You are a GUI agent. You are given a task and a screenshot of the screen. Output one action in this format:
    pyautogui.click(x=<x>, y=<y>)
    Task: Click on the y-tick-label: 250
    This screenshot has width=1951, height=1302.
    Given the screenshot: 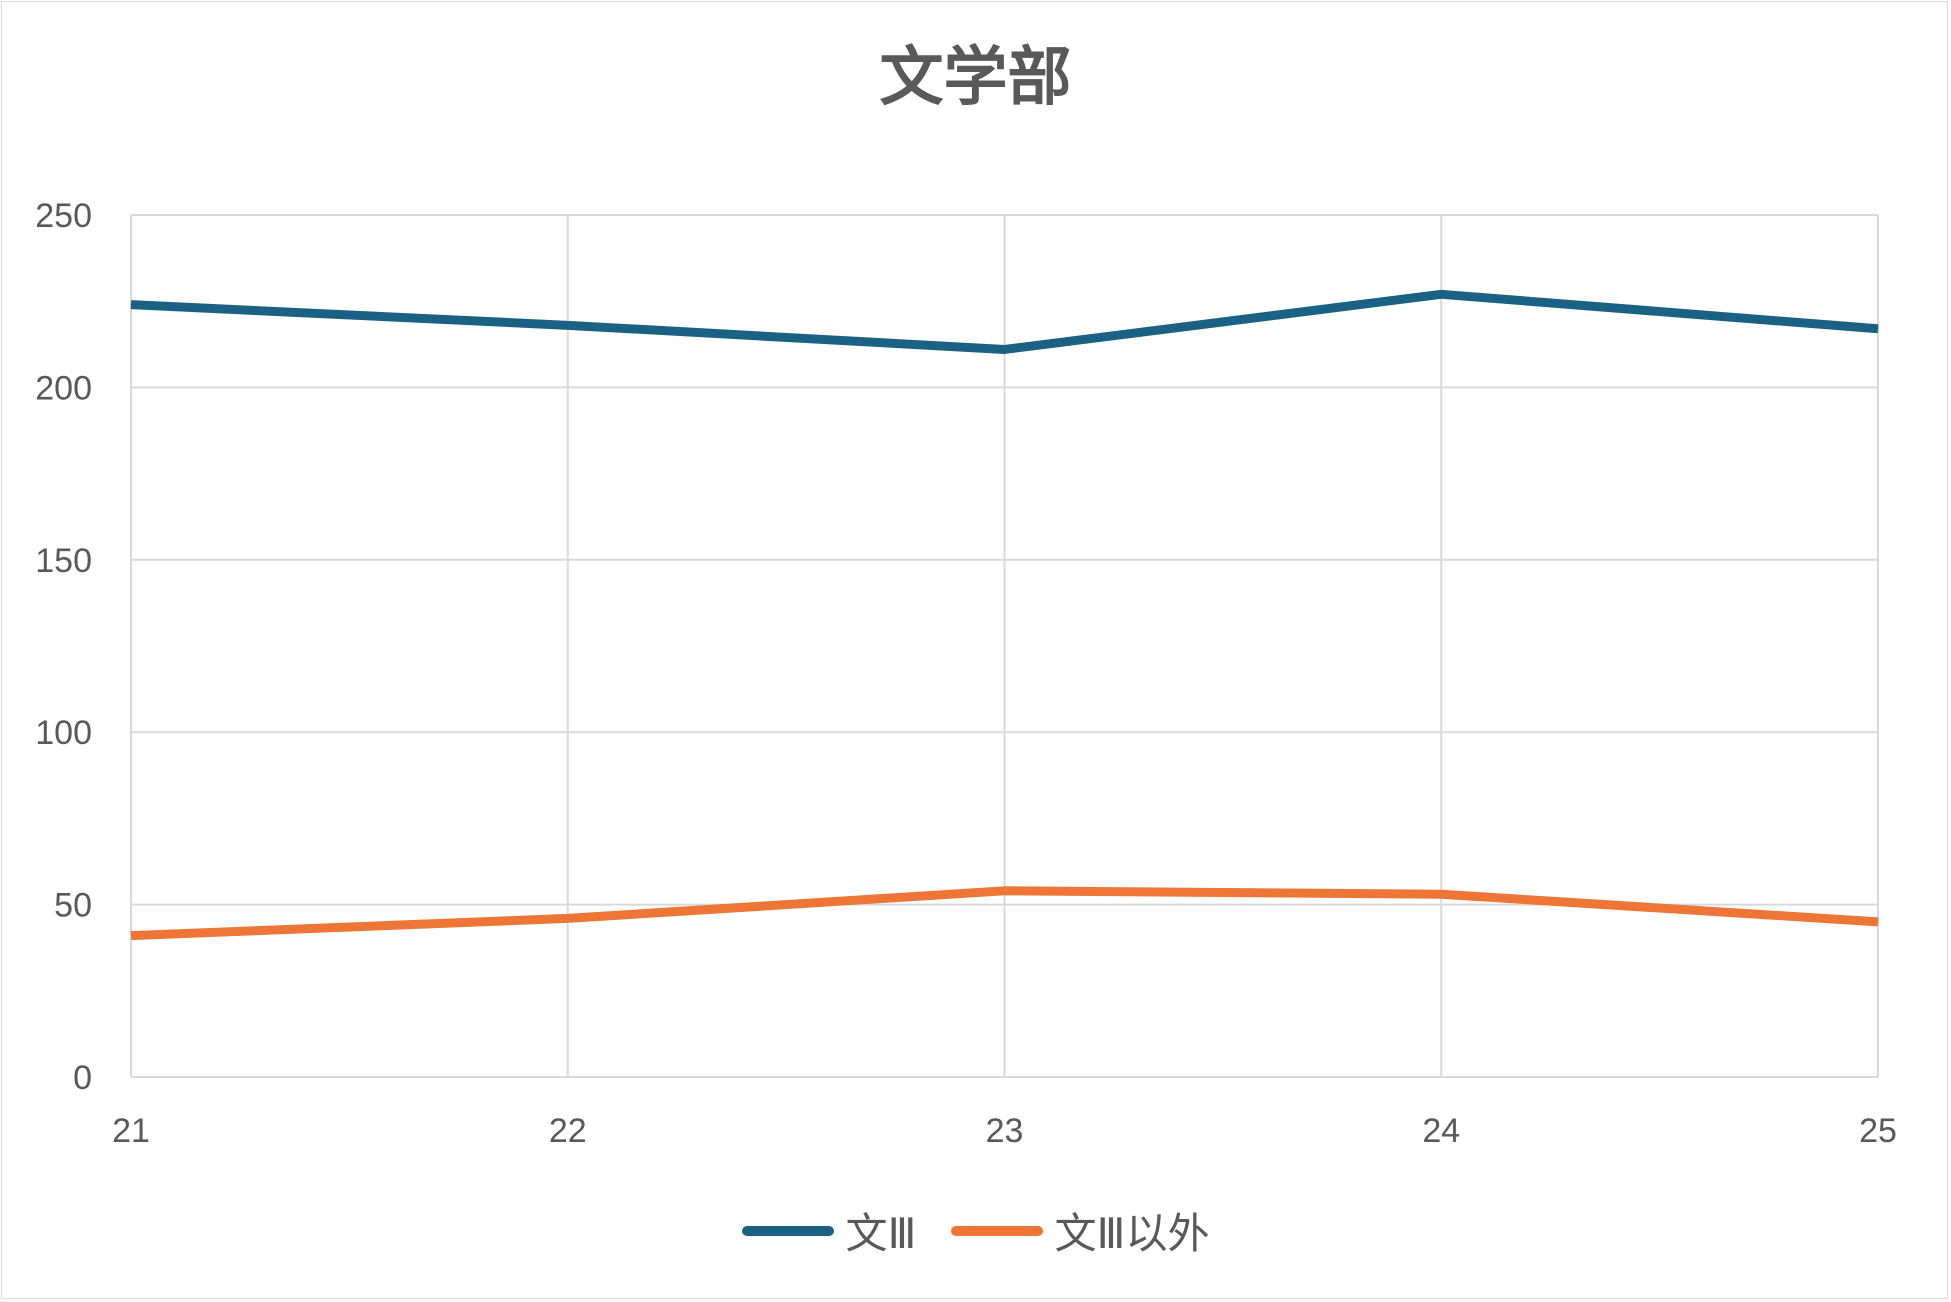 What is the action you would take?
    pyautogui.click(x=63, y=216)
    